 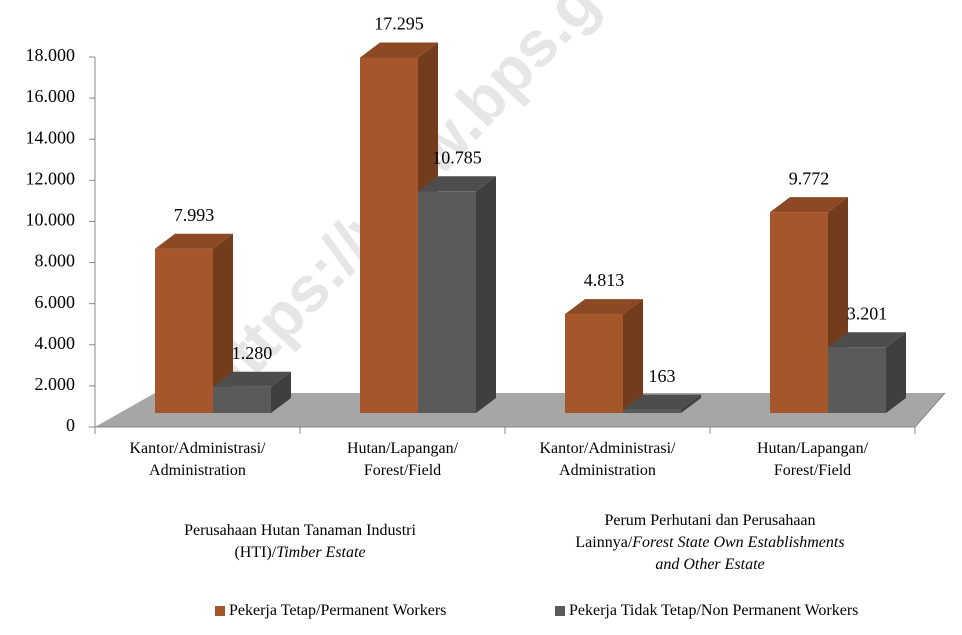 I want to click on y-tick-label: 2.000, so click(x=55, y=384).